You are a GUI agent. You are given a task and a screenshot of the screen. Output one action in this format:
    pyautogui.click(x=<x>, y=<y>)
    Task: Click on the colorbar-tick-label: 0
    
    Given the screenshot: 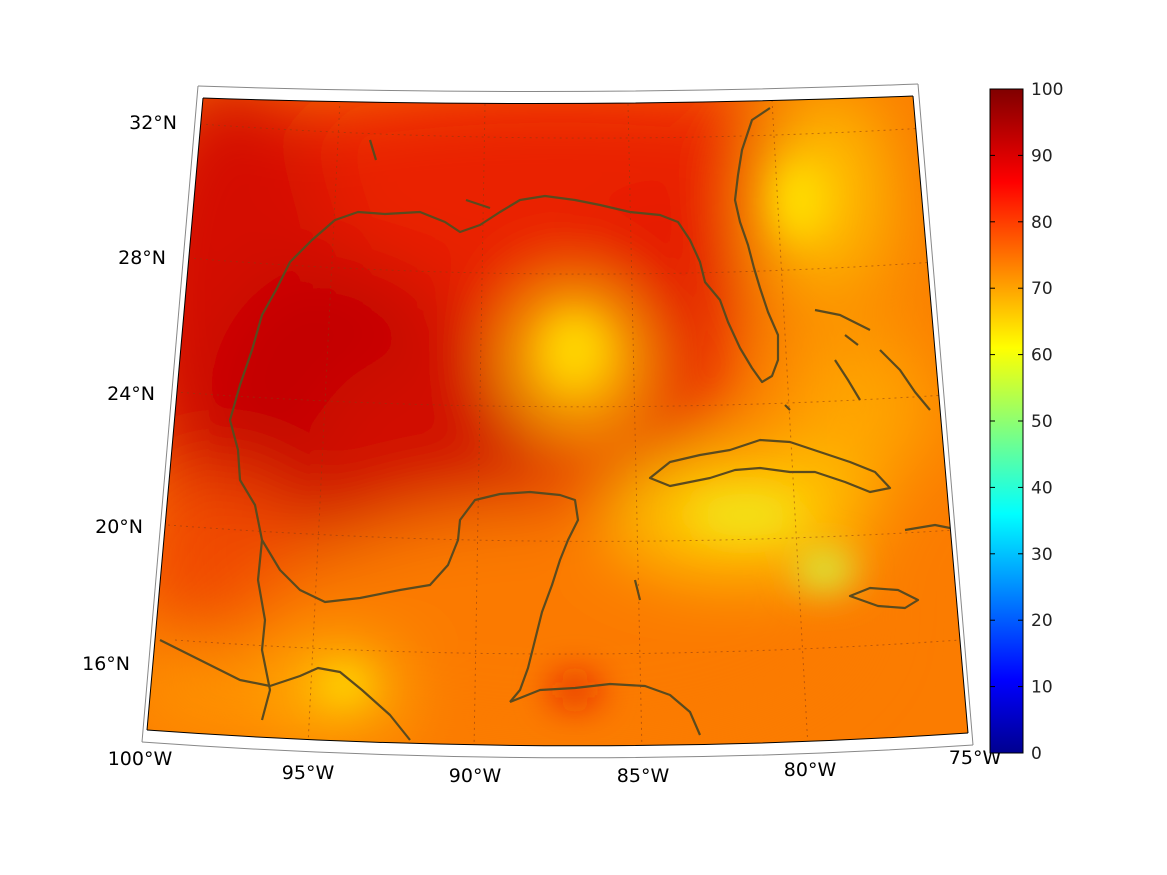 What is the action you would take?
    pyautogui.click(x=1036, y=754)
    